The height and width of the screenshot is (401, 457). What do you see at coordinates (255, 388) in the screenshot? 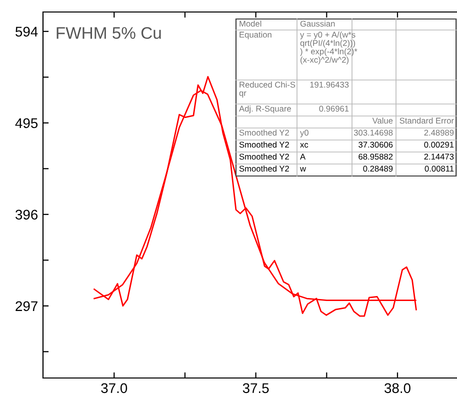
I see `x-tick-label: 37.5` at bounding box center [255, 388].